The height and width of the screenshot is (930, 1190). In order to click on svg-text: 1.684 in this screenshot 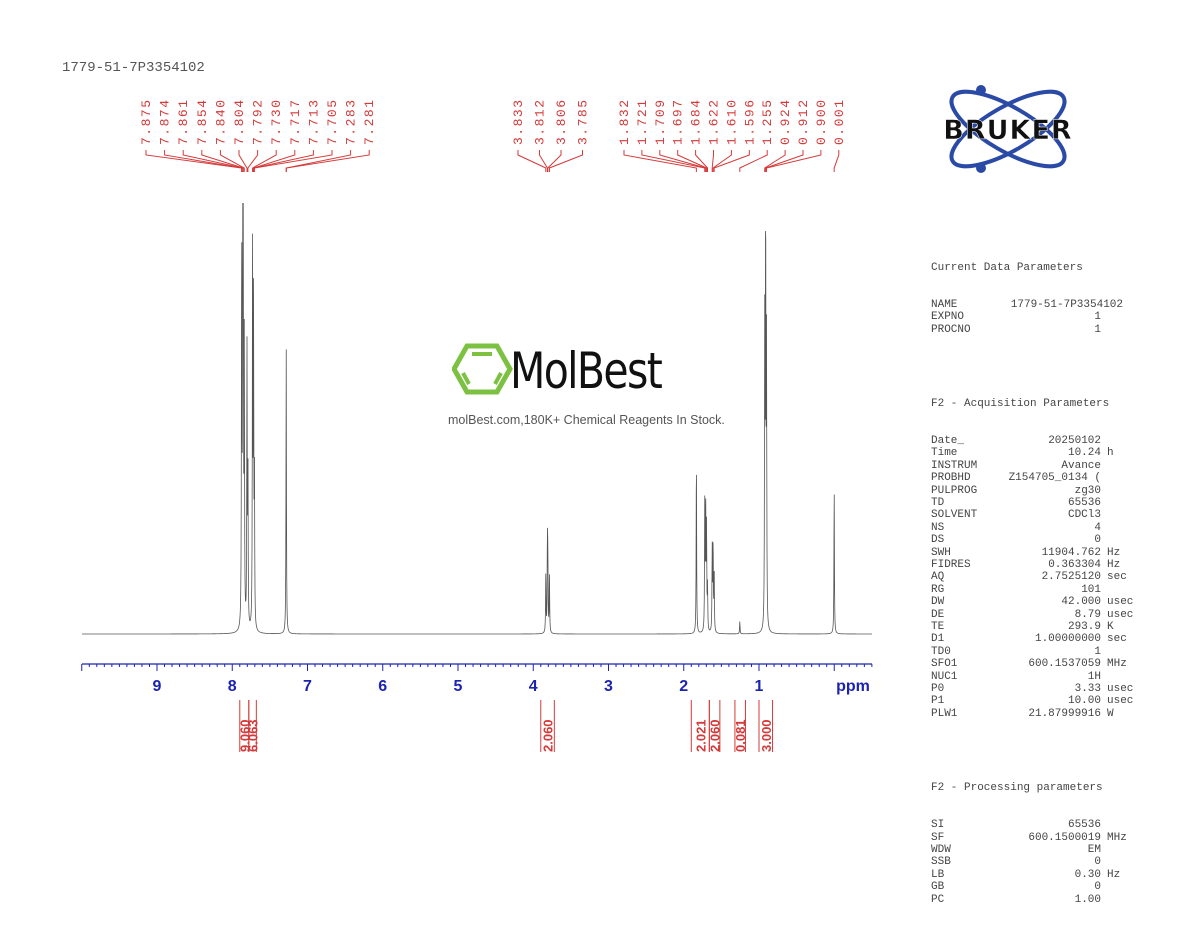, I will do `click(696, 121)`.